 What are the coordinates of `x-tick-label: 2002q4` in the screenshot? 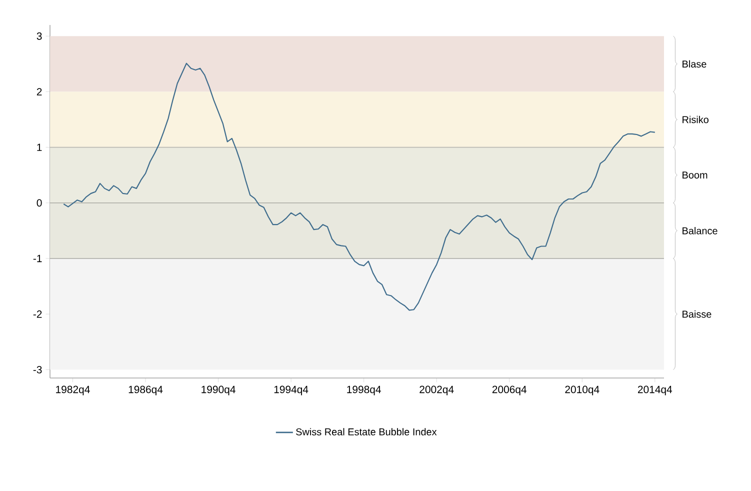 It's located at (437, 391).